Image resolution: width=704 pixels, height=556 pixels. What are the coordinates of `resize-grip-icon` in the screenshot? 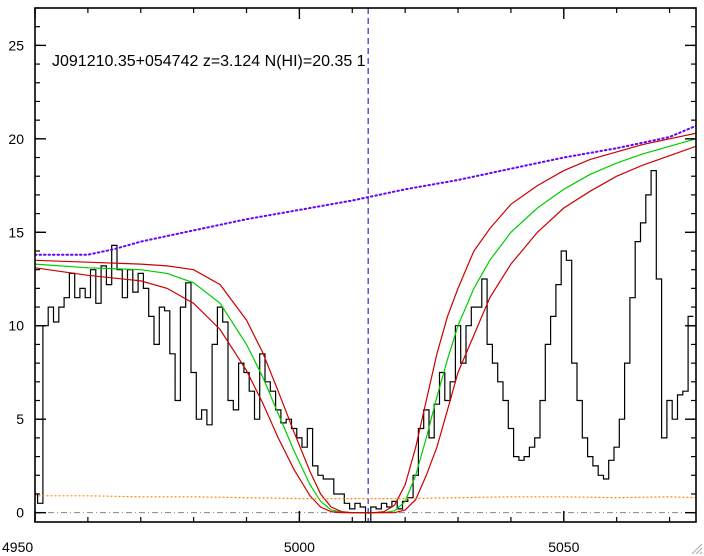 It's located at (696, 548).